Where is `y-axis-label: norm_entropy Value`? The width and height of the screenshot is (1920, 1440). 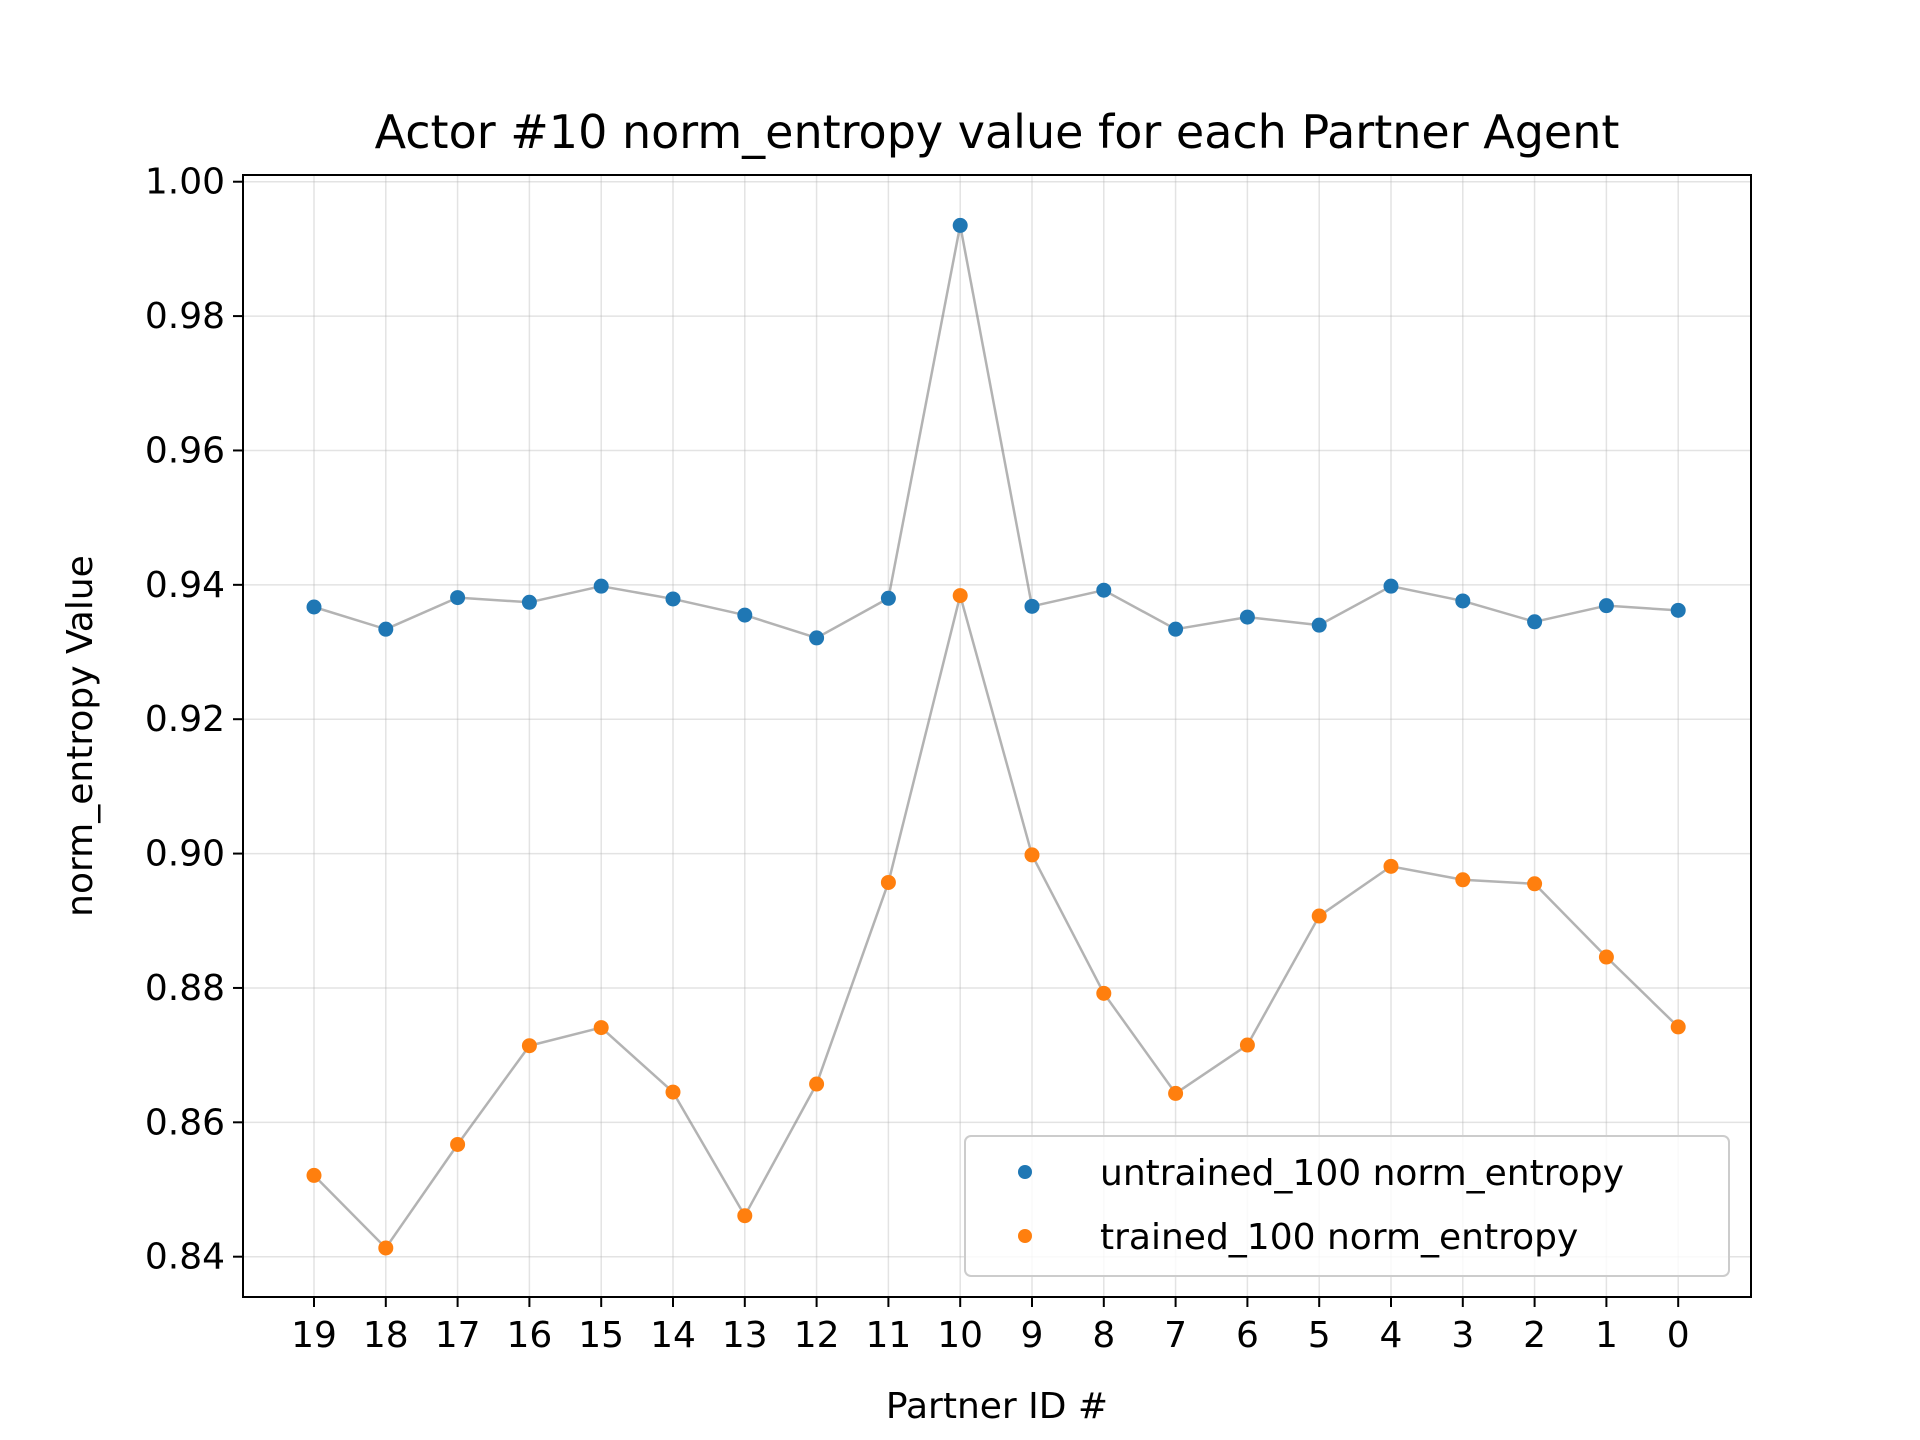 y-axis-label: norm_entropy Value is located at coordinates (80, 736).